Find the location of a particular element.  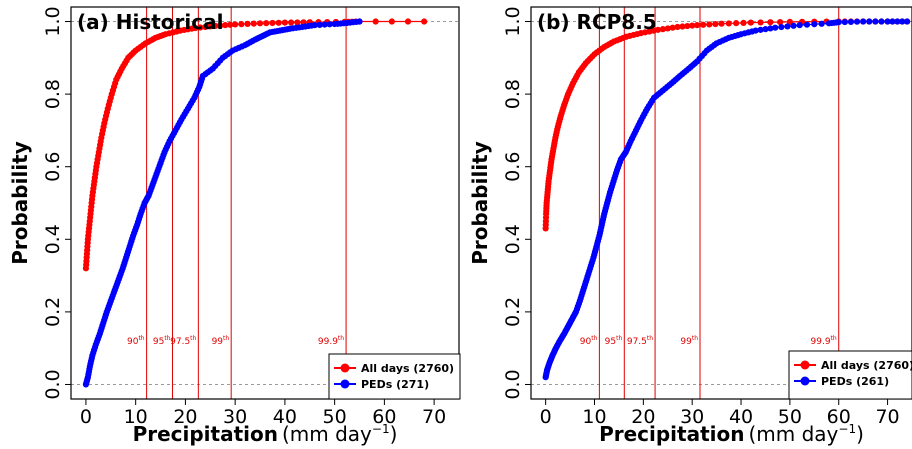

legend-box is located at coordinates (394, 376).